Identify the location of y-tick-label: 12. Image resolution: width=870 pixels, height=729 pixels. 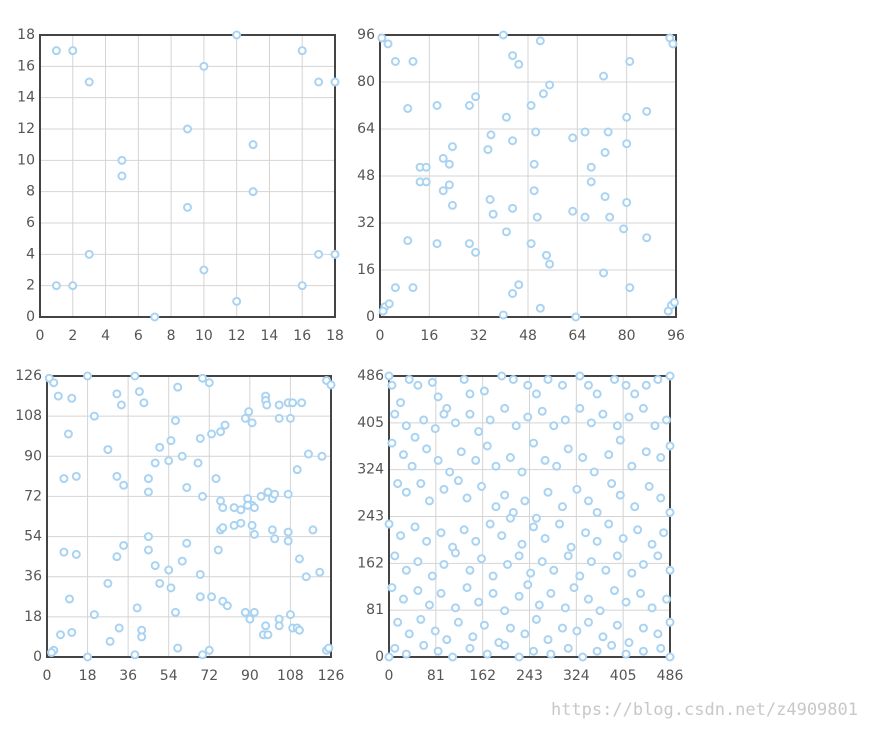
(26, 129).